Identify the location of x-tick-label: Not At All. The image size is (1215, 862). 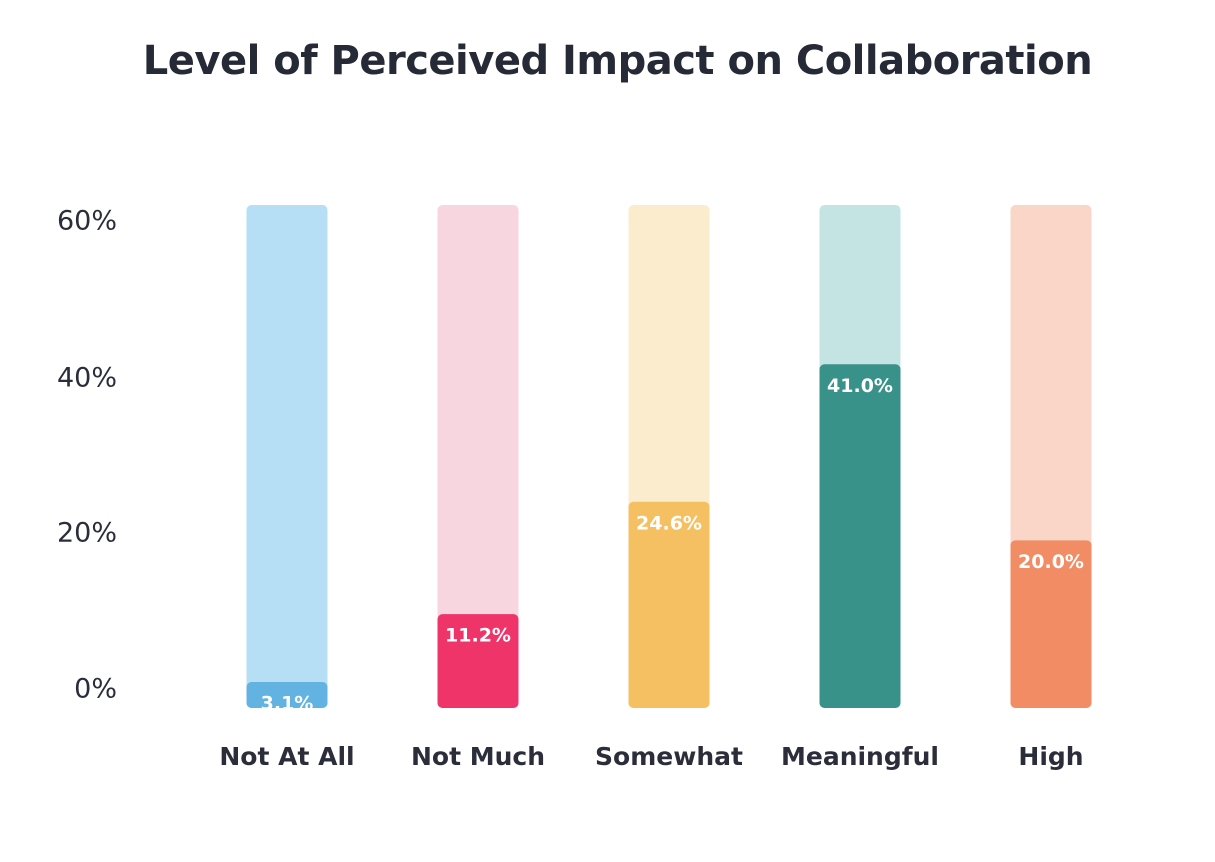
(286, 756).